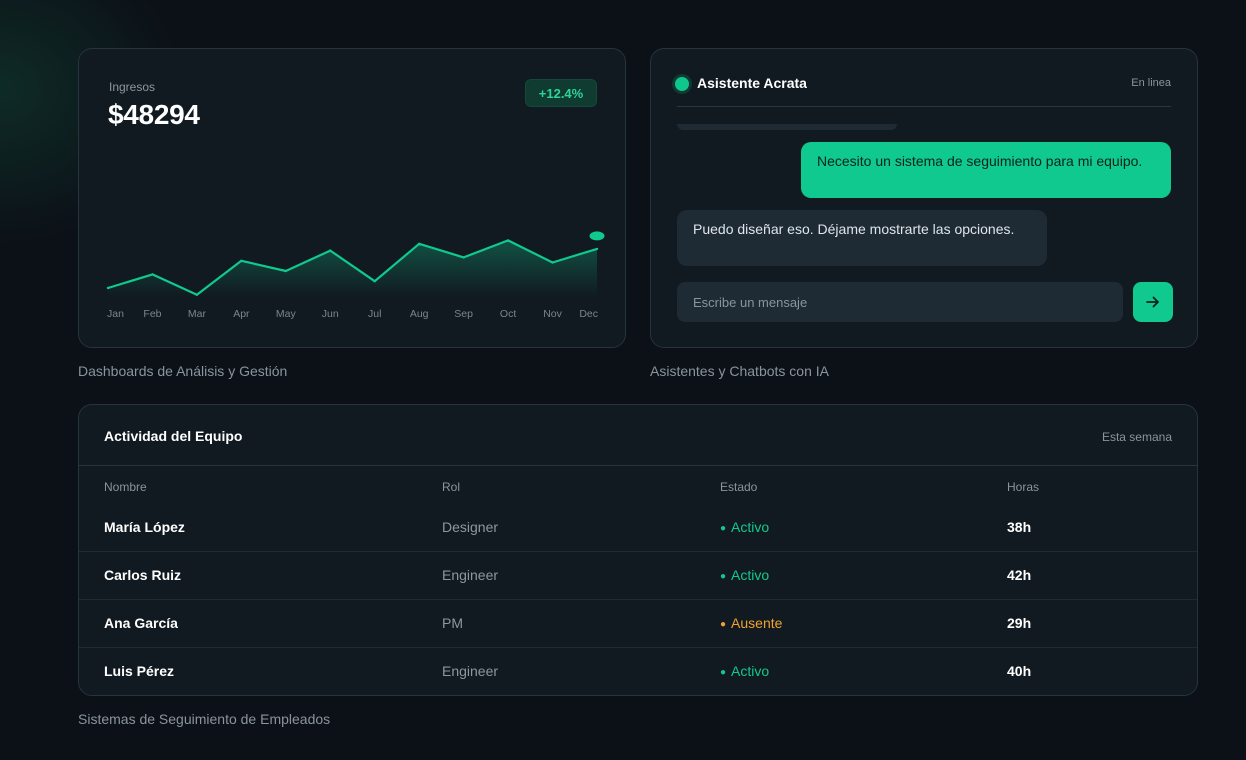 This screenshot has width=1246, height=760. Describe the element at coordinates (638, 671) in the screenshot. I see `table-row: Luis Pérez Engineer ● Activo 40h` at that location.